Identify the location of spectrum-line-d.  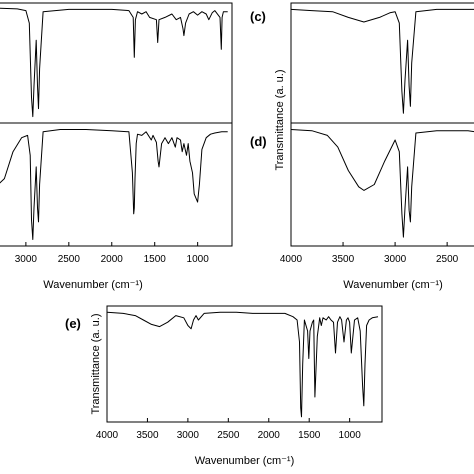
(382, 183).